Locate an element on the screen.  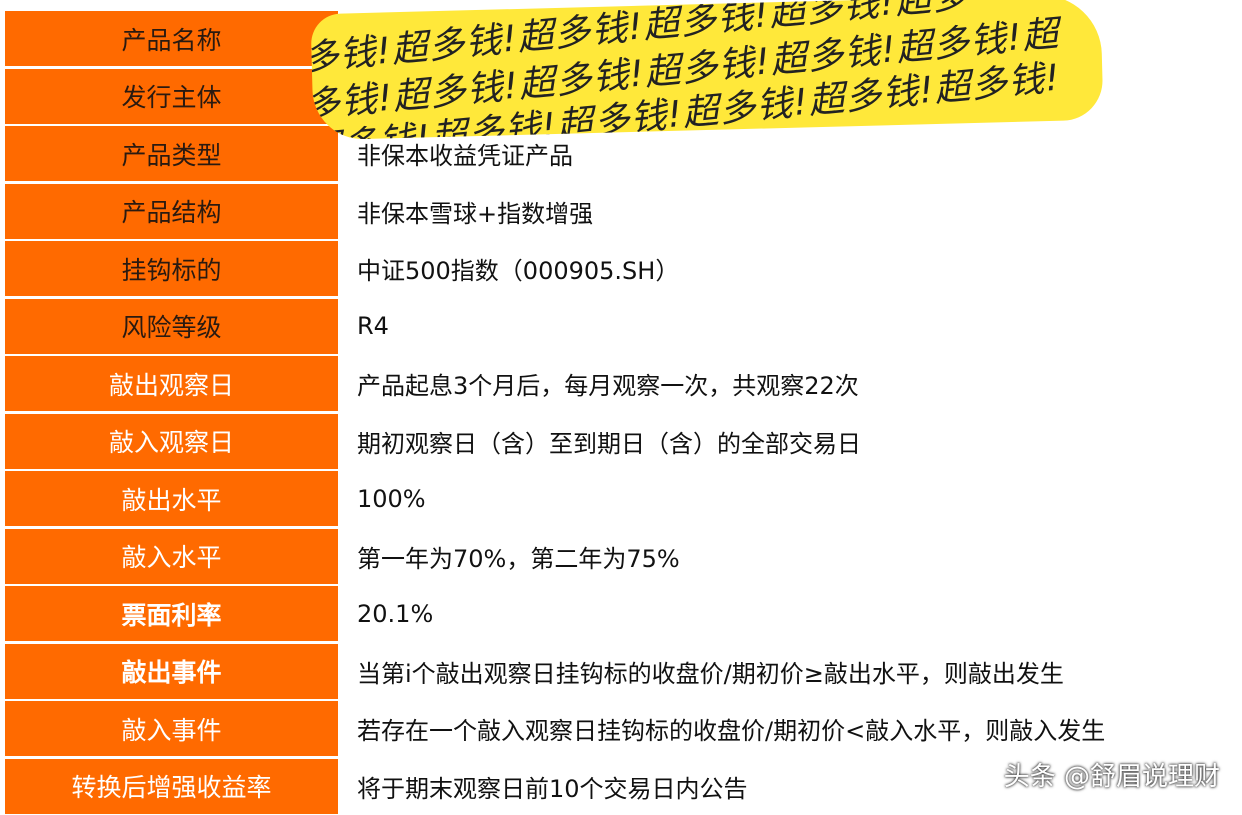
row-label: 敲入观察日 is located at coordinates (171, 441).